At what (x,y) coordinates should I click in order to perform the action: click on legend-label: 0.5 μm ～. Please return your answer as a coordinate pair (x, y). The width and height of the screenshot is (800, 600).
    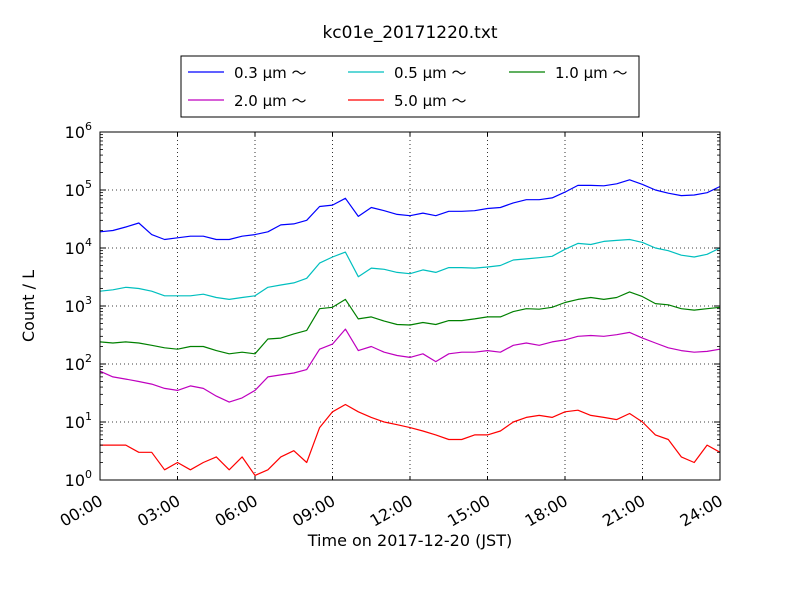
    Looking at the image, I should click on (430, 73).